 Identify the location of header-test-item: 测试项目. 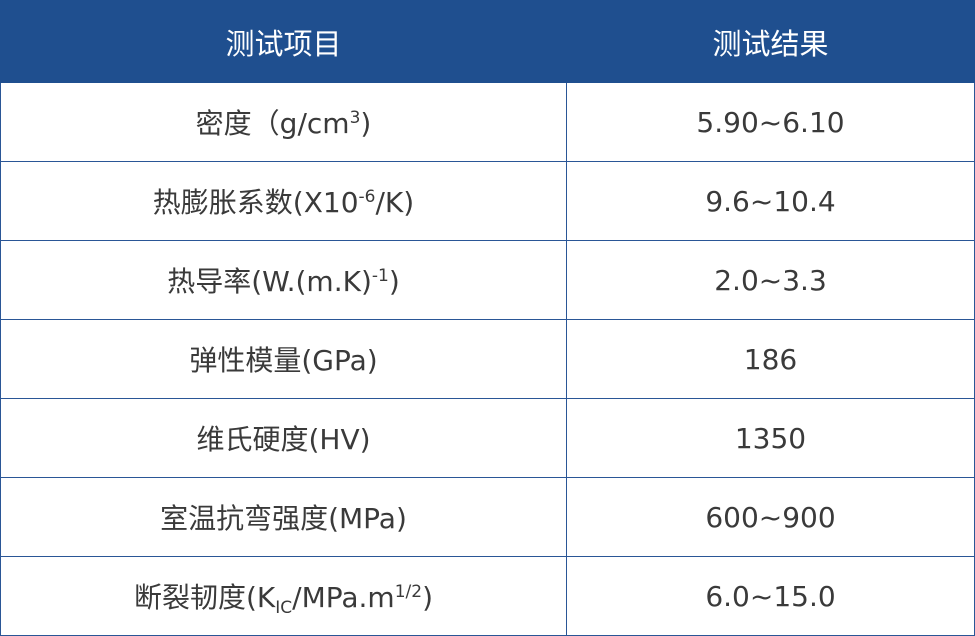
(283, 41).